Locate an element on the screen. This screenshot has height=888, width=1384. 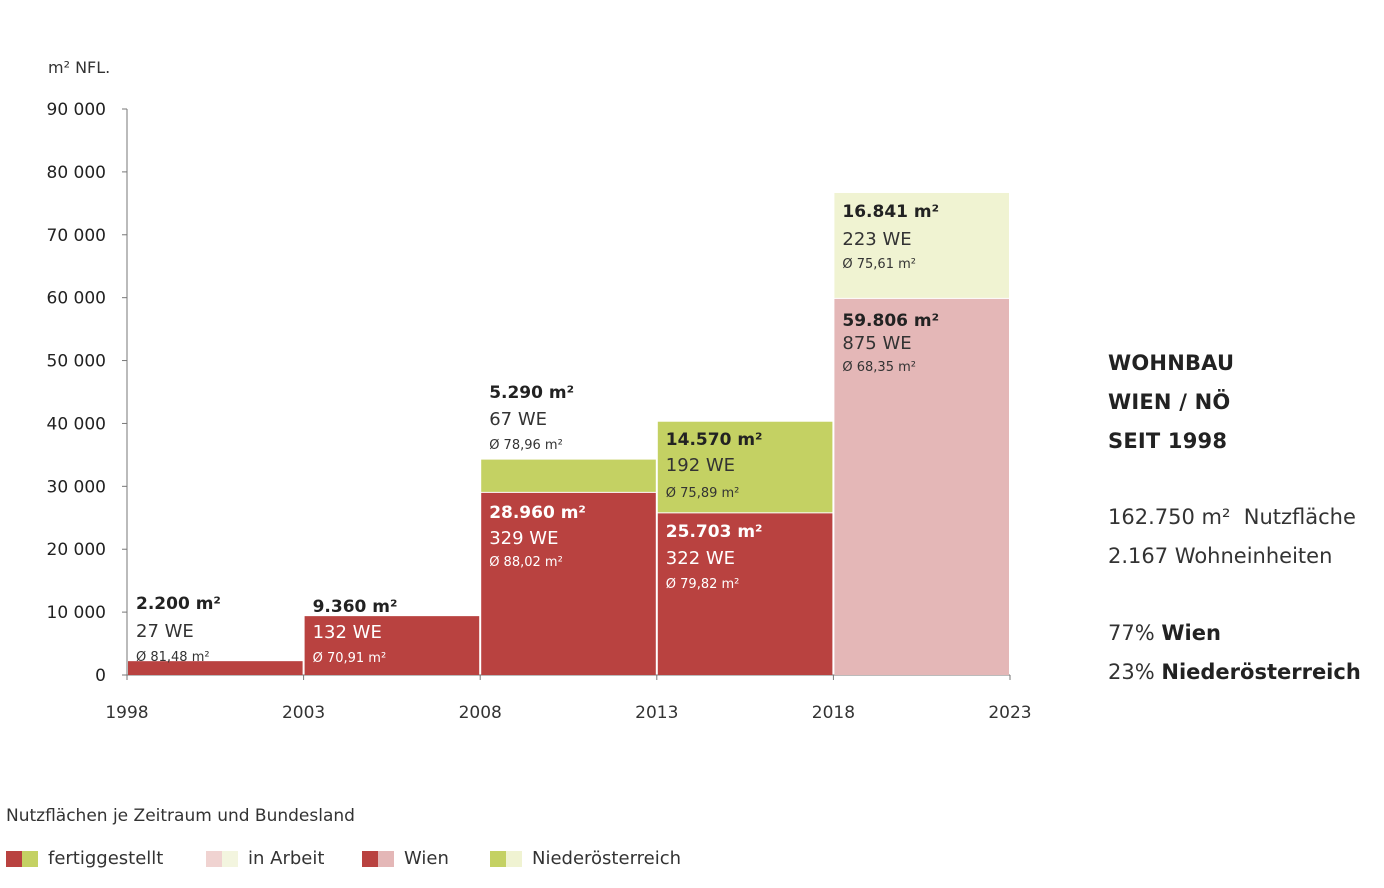
legend-label: fertiggestellt is located at coordinates (106, 858).